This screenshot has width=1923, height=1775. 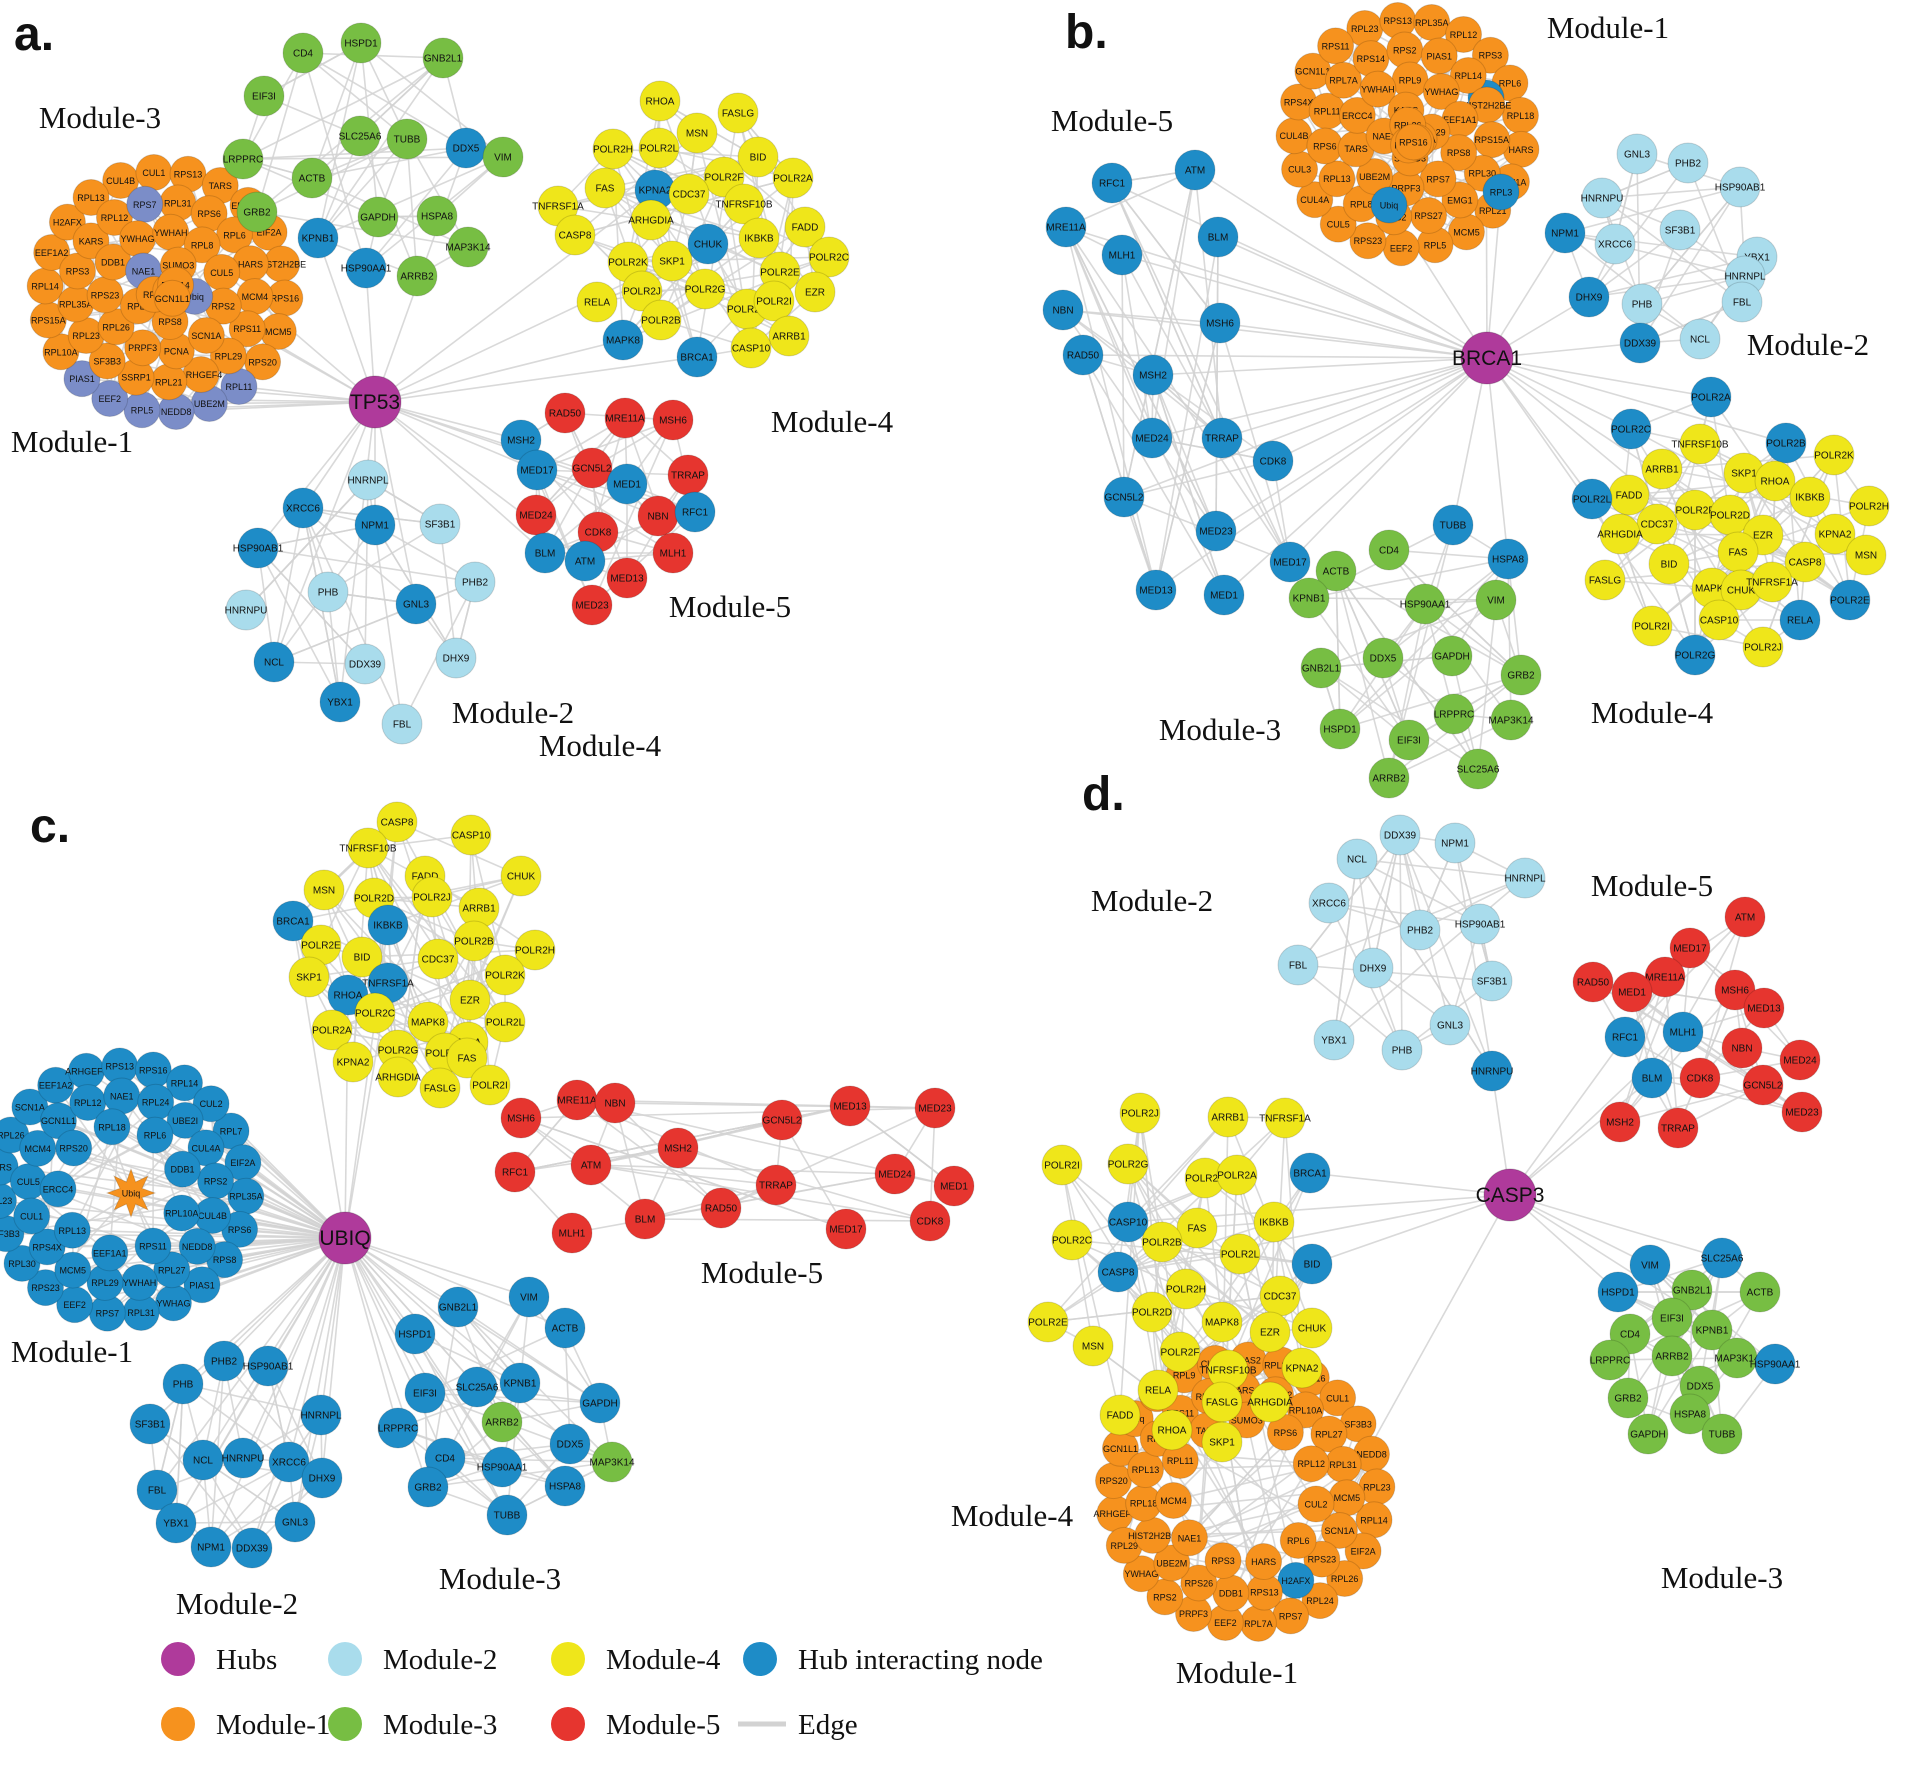 I want to click on node-RPL5, so click(x=142, y=410).